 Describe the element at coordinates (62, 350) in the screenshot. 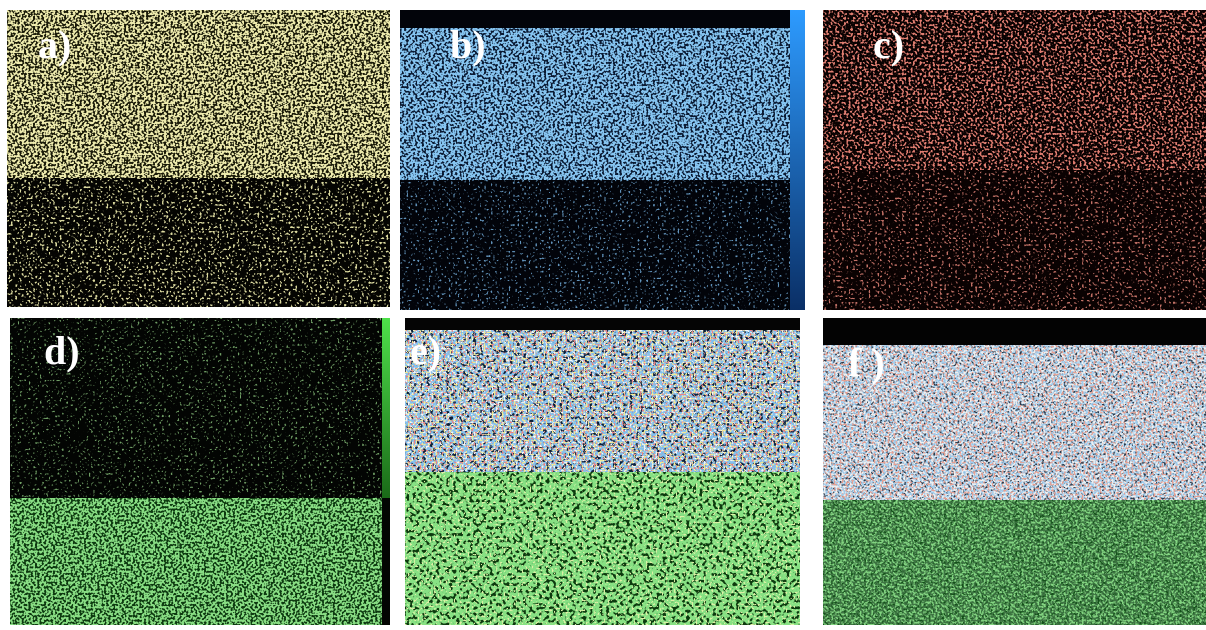

I see `panel-label: d)` at that location.